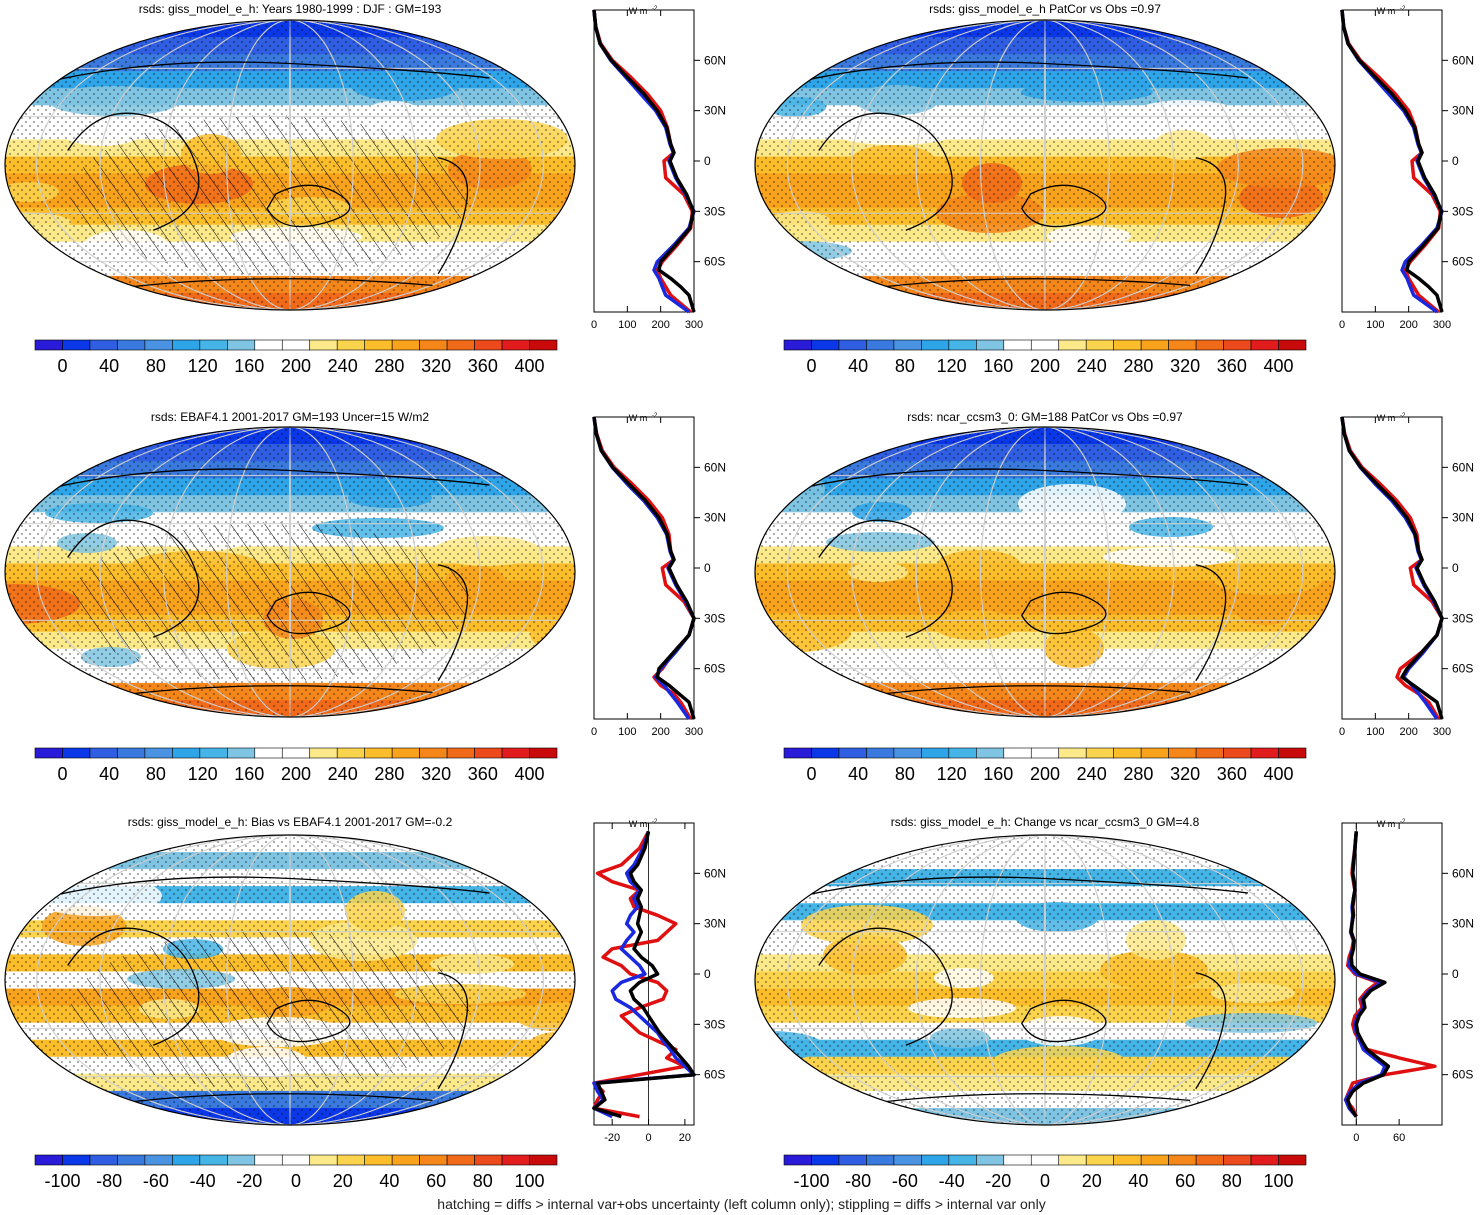  Describe the element at coordinates (1045, 357) in the screenshot. I see `colorbar-2: 0 40 80 120 160 200 240 280 320 360 400` at that location.